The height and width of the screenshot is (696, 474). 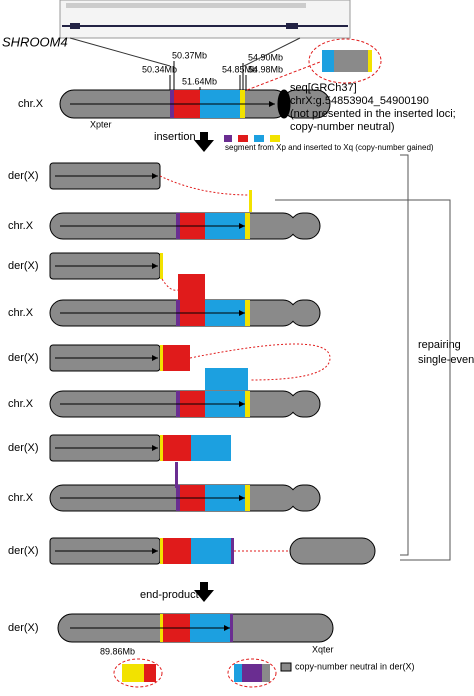 What do you see at coordinates (239, 69) in the screenshot?
I see `position-label: 54.85Mb` at bounding box center [239, 69].